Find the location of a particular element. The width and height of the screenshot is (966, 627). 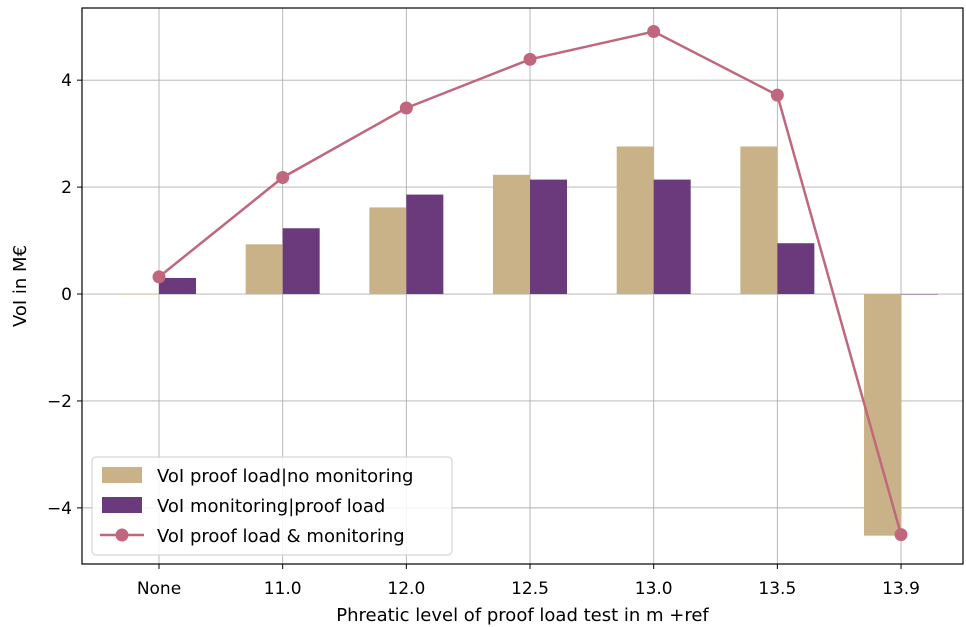

x-tick-label: 11.0 is located at coordinates (283, 589).